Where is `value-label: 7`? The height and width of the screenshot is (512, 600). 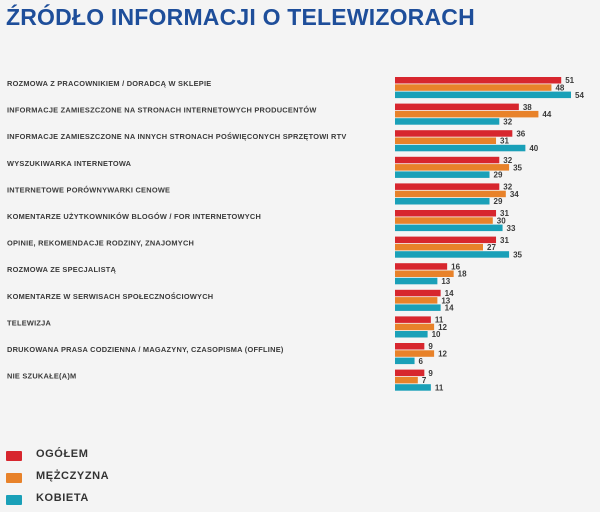 value-label: 7 is located at coordinates (424, 380).